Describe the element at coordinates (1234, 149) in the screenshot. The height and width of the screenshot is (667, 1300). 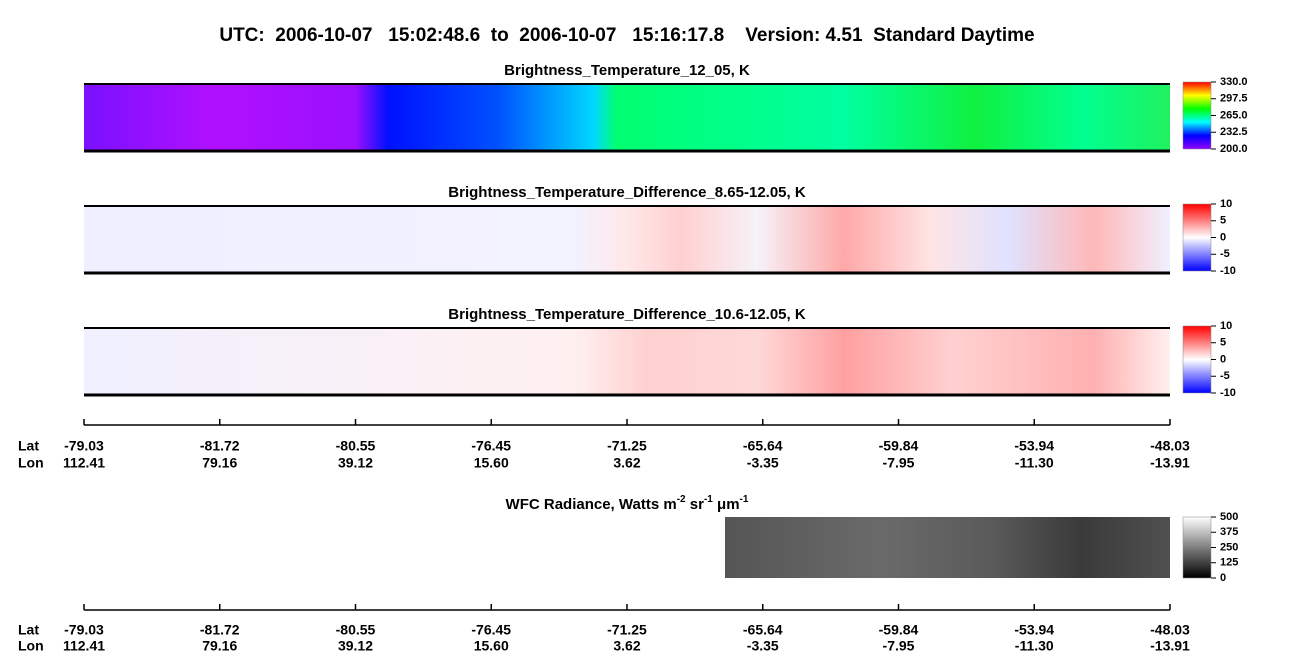
I see `colorbar-label: 200.0` at that location.